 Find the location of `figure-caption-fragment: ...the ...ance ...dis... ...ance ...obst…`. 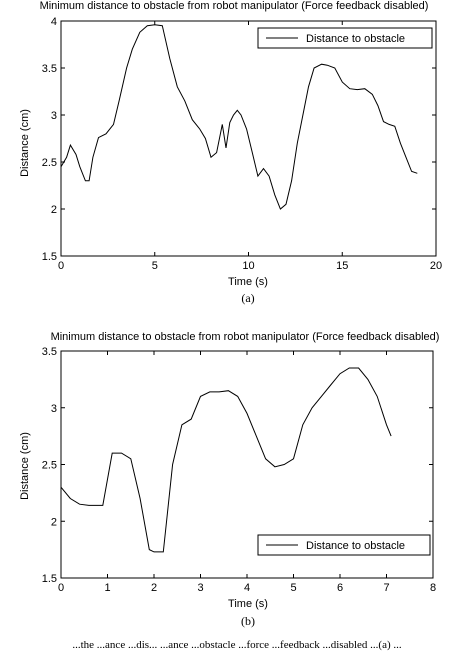

figure-caption-fragment: ...the ...ance ...dis... ...ance ...obst… is located at coordinates (237, 645).